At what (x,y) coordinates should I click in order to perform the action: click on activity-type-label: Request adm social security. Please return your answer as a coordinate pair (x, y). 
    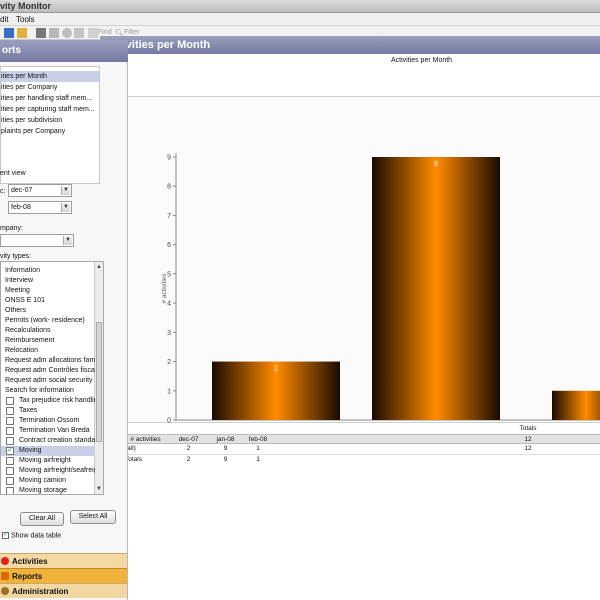
    Looking at the image, I should click on (49, 380).